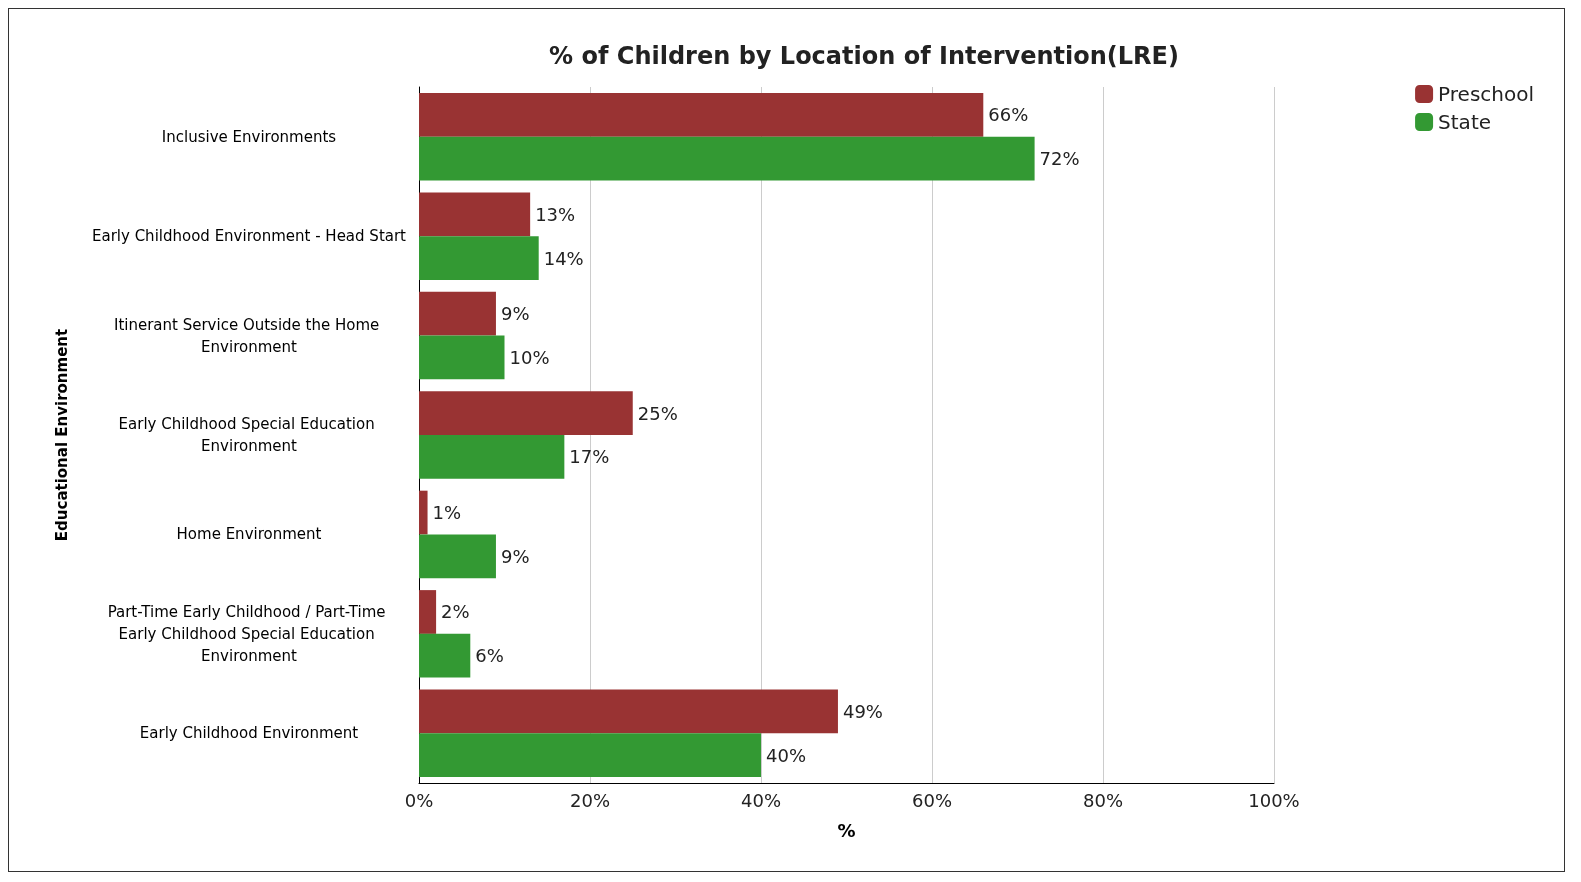 Image resolution: width=1581 pixels, height=882 pixels. What do you see at coordinates (1274, 800) in the screenshot?
I see `x-tick-label: 100%` at bounding box center [1274, 800].